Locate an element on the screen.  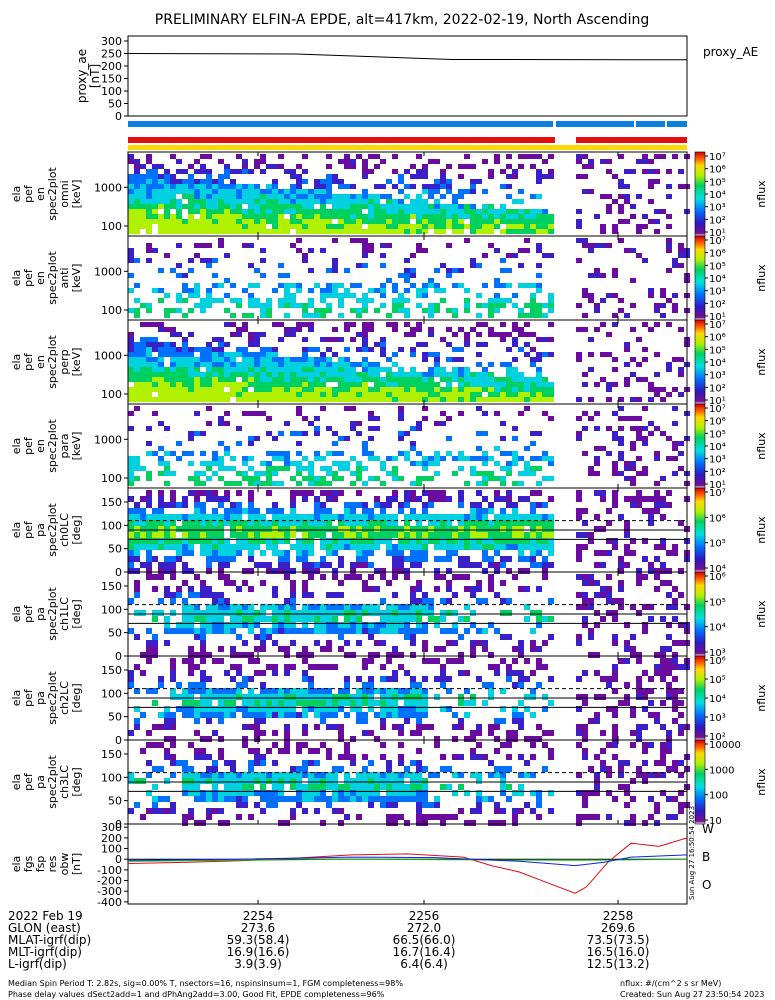
pa_0-colorbar-label: nflux is located at coordinates (761, 530).